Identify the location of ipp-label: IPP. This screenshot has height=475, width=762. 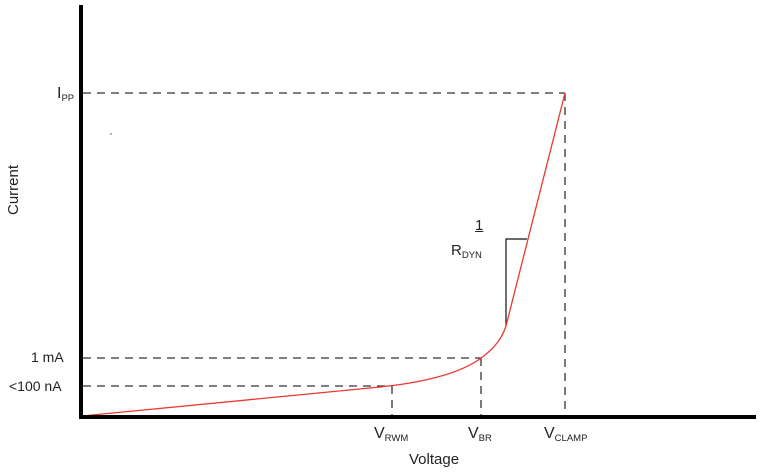
(66, 94).